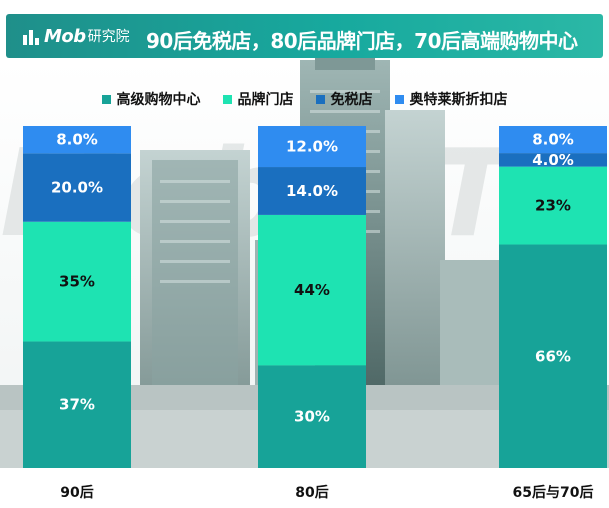 The image size is (609, 508). I want to click on legend-item-mall: 高级购物中心, so click(151, 99).